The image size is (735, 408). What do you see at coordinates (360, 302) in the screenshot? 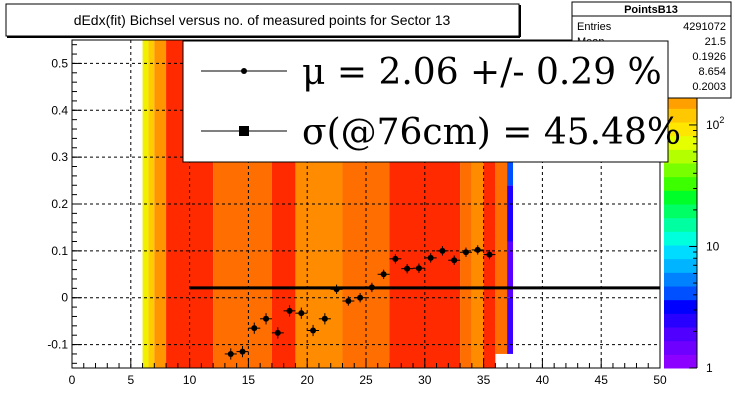
I see `data-points` at bounding box center [360, 302].